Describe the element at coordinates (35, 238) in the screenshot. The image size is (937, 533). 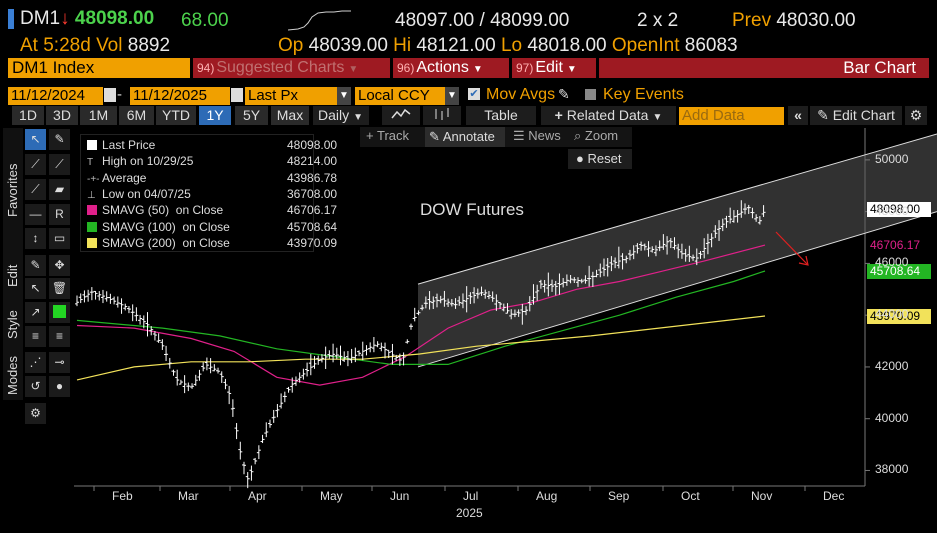
I see `fibonacci-icon: ↕` at that location.